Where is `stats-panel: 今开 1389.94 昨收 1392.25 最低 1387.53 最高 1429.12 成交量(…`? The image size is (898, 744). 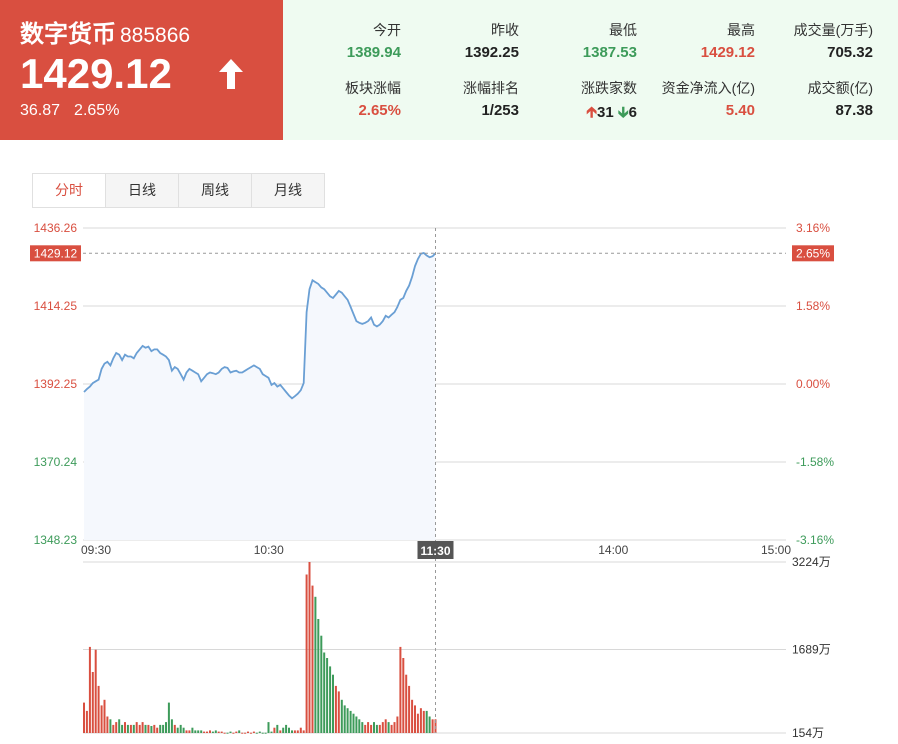
stats-panel: 今开 1389.94 昨收 1392.25 最低 1387.53 最高 1429.12 成交量(… is located at coordinates (590, 70).